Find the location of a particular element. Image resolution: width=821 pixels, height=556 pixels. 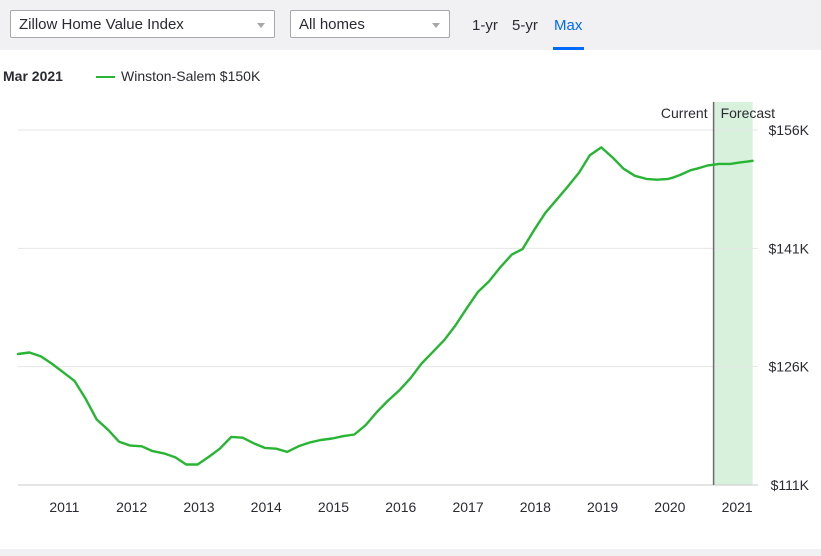

x-tick-label: 2016 is located at coordinates (400, 507).